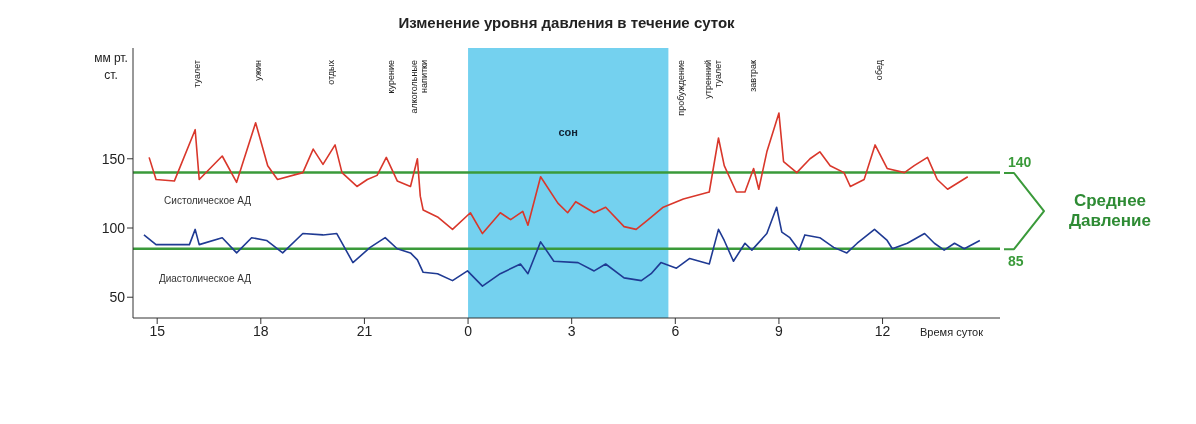 The width and height of the screenshot is (1196, 424). I want to click on x-tick-label: 12, so click(882, 330).